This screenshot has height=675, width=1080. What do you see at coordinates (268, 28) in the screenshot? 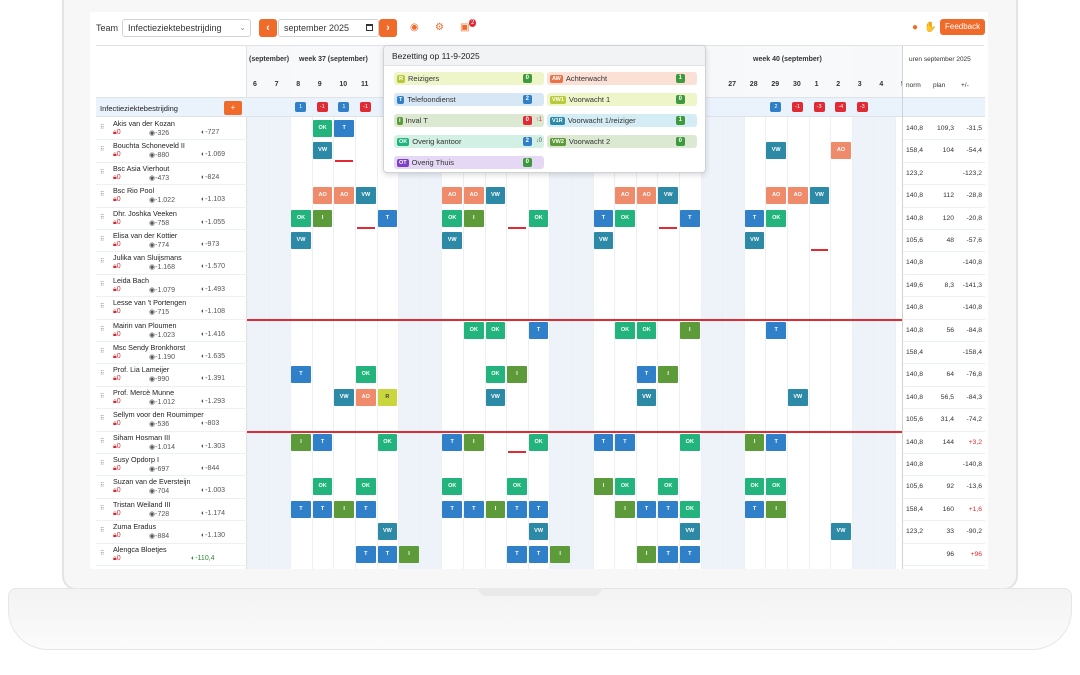
I see `prev-month-button: ‹` at bounding box center [268, 28].